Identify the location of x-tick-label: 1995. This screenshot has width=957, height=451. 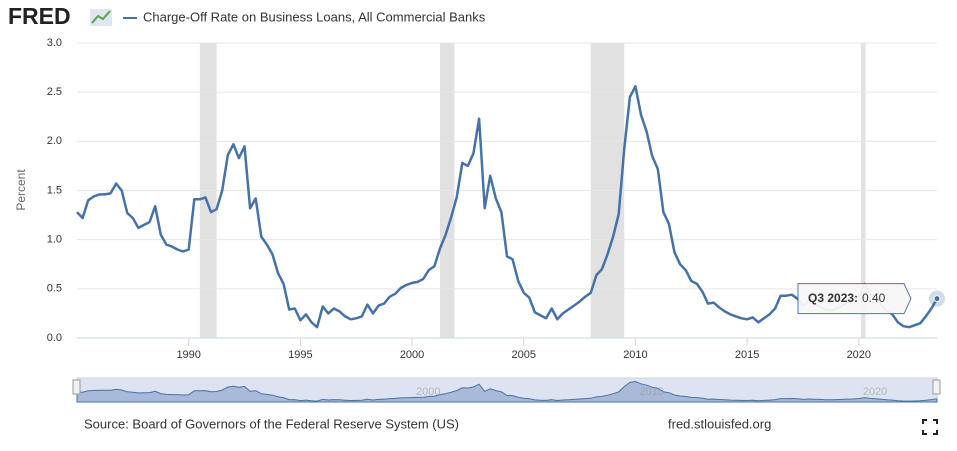
(300, 355).